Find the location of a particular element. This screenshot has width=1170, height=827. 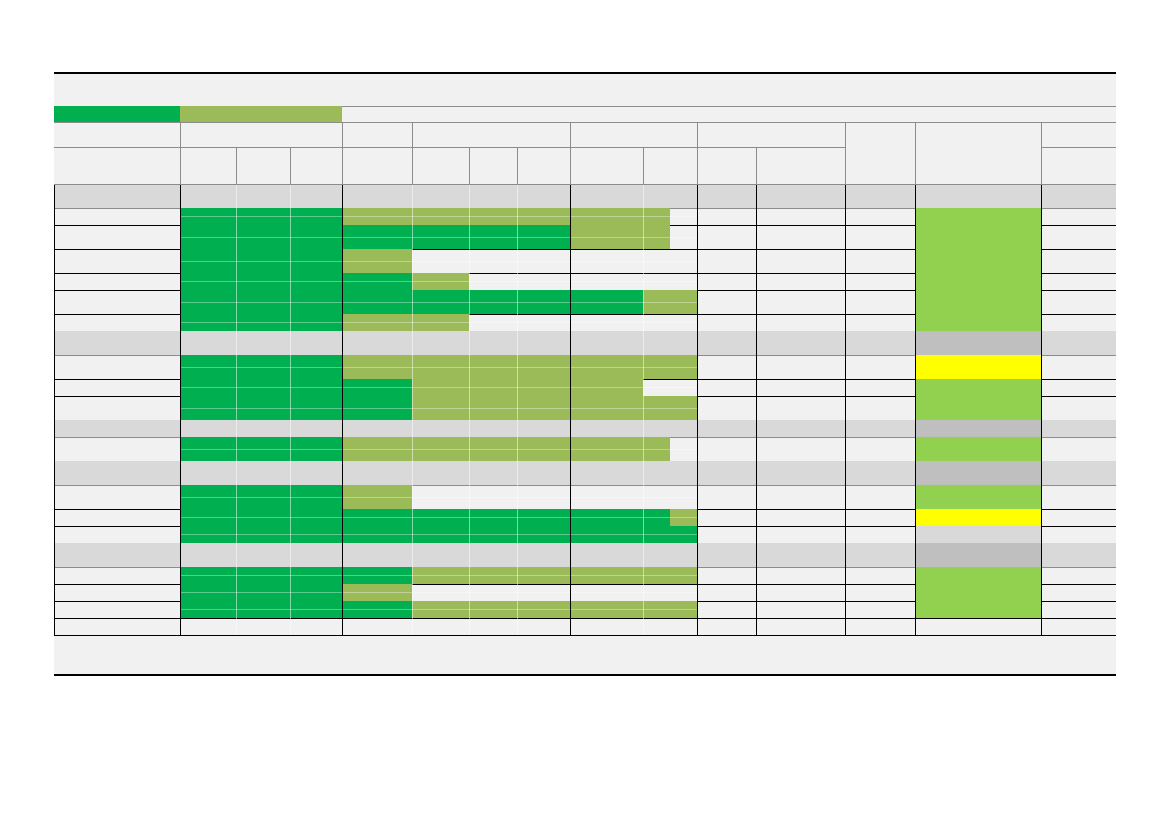

legend-swatch-in_progress is located at coordinates (261, 114).